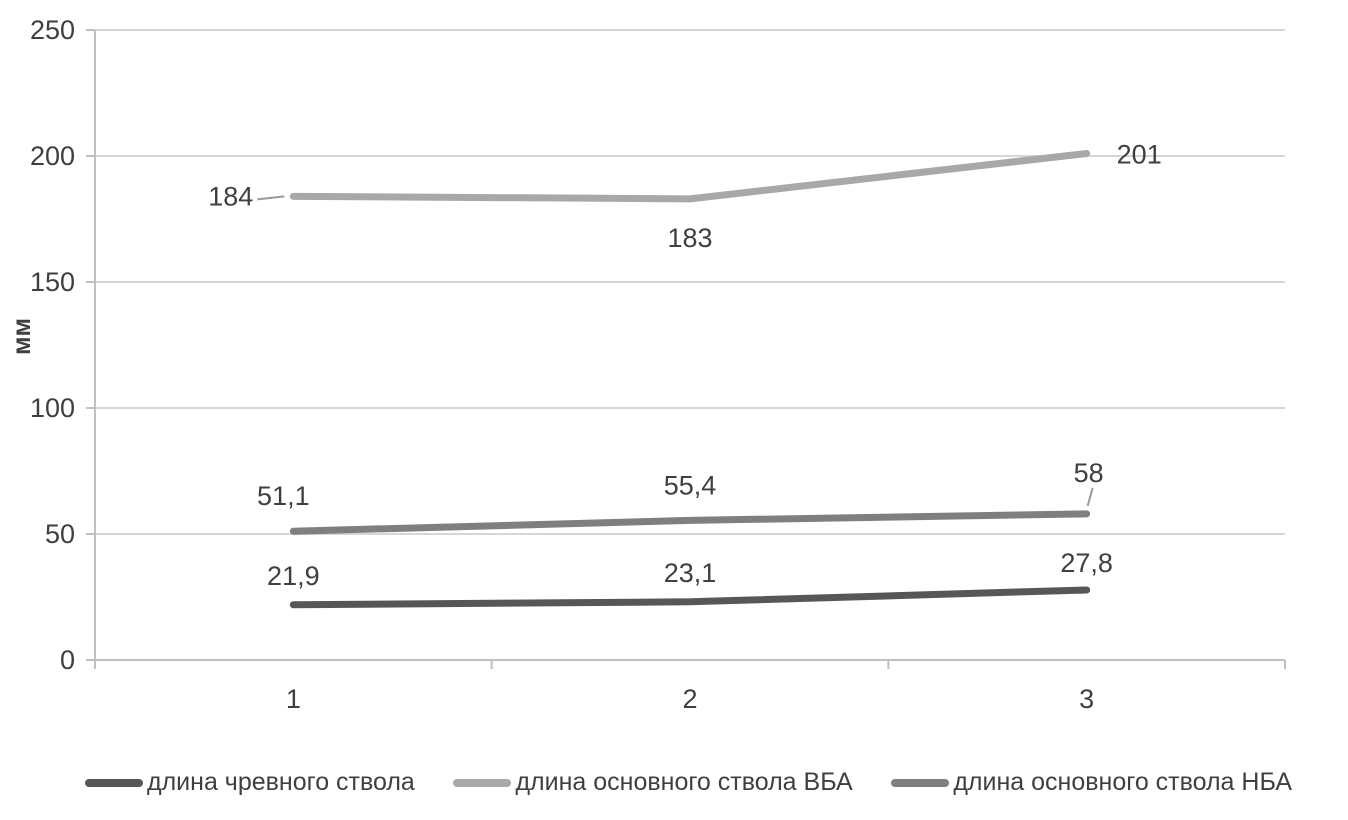  What do you see at coordinates (1086, 699) in the screenshot?
I see `x-tick-label: 3` at bounding box center [1086, 699].